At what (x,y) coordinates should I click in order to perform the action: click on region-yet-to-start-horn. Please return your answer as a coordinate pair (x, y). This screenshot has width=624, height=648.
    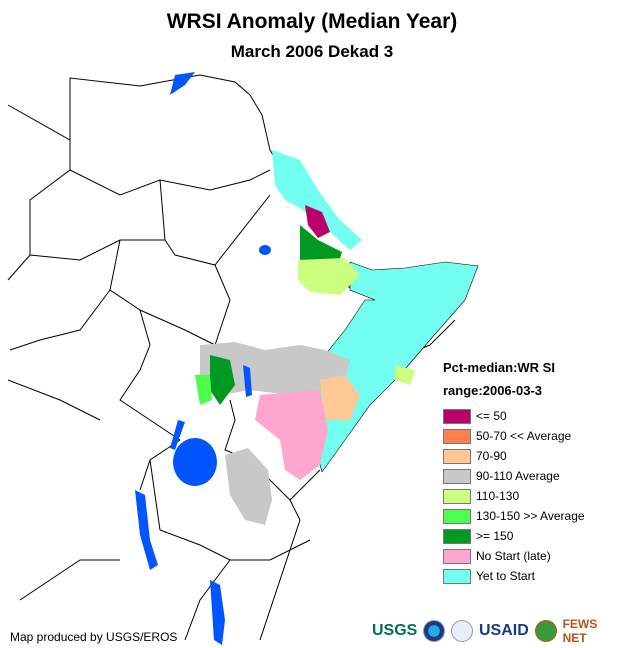
    Looking at the image, I should click on (317, 200).